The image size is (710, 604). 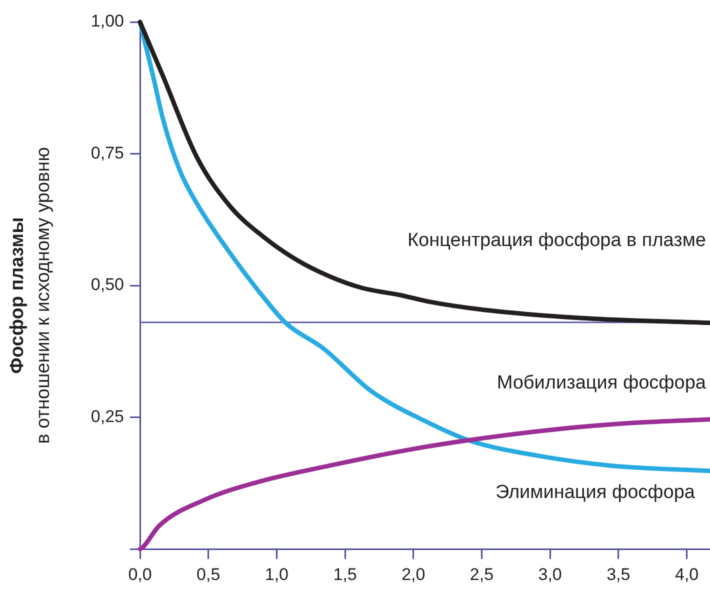 I want to click on y-tick-label: 0,25, so click(x=107, y=416).